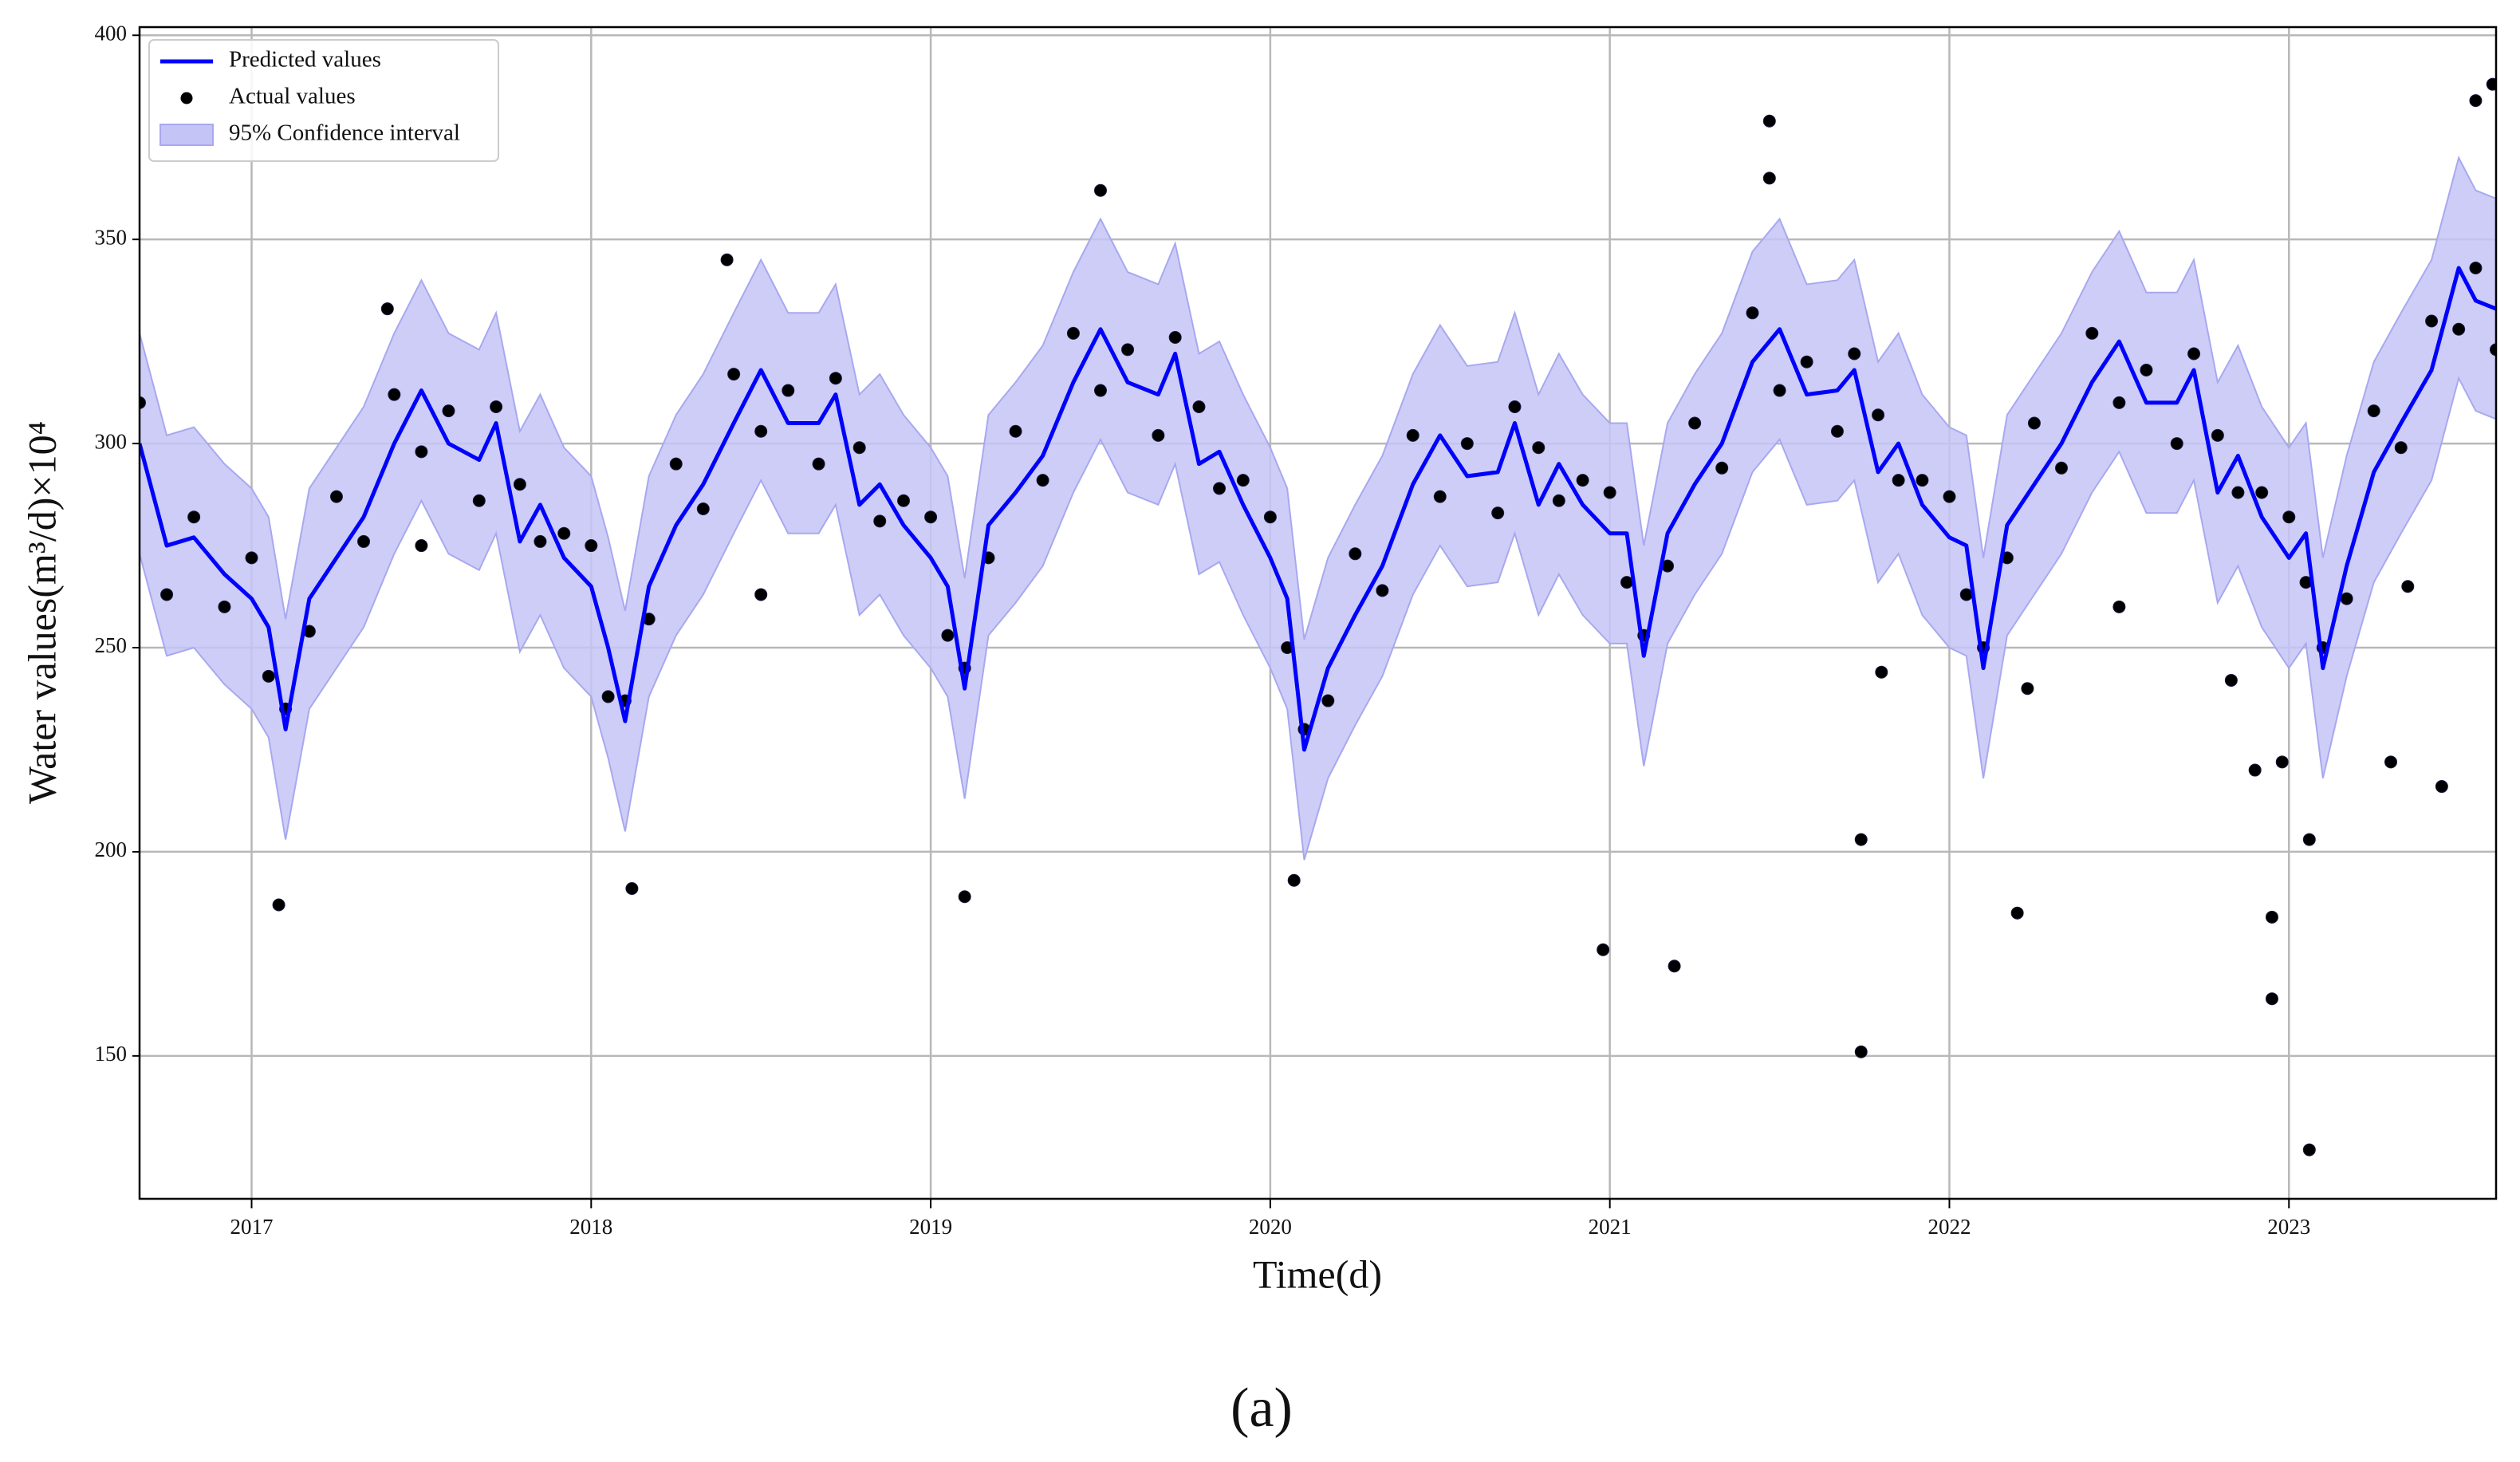 Image resolution: width=2520 pixels, height=1462 pixels. Describe the element at coordinates (305, 60) in the screenshot. I see `legend-label: Predicted values` at that location.